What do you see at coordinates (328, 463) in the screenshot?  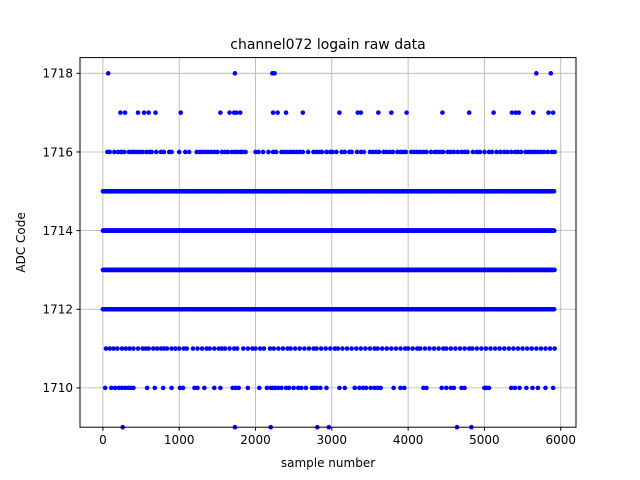 I see `x-axis-label: sample number` at bounding box center [328, 463].